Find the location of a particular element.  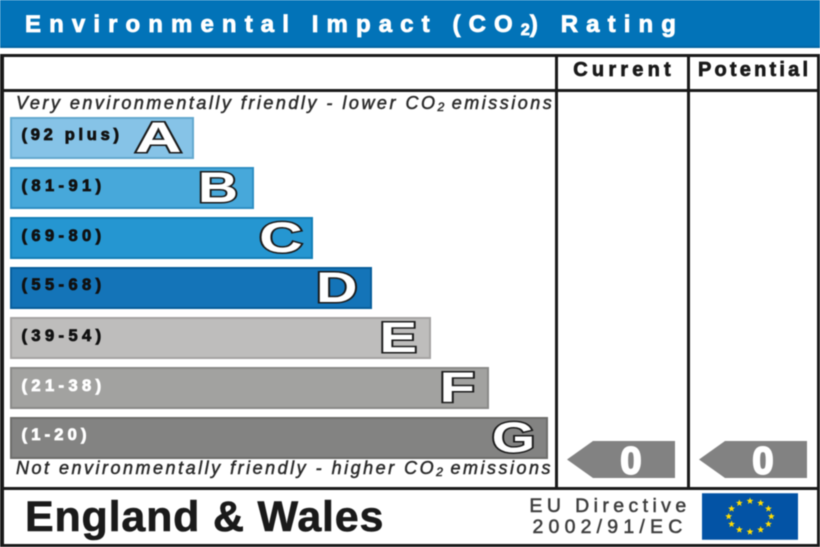

svg-text: E is located at coordinates (399, 338).